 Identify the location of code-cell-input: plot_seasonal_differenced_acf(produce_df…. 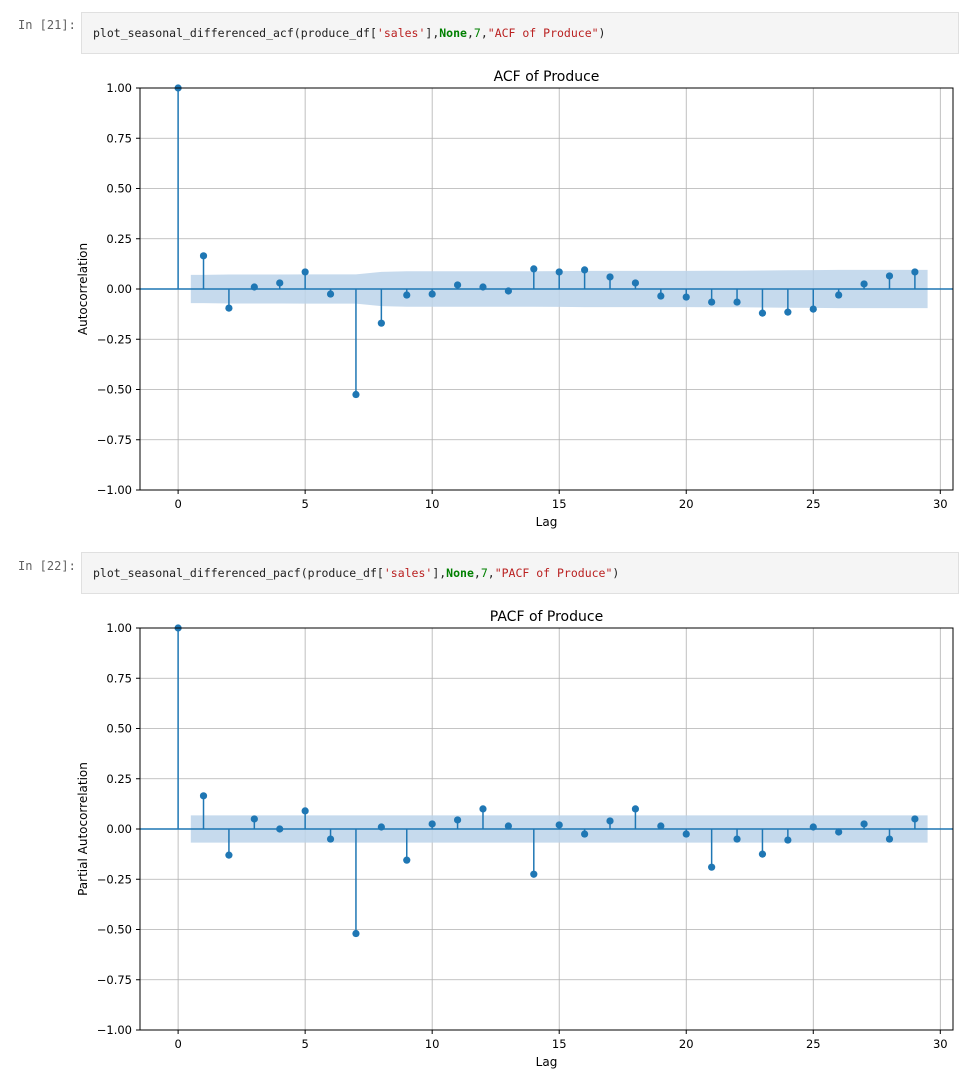
(520, 33).